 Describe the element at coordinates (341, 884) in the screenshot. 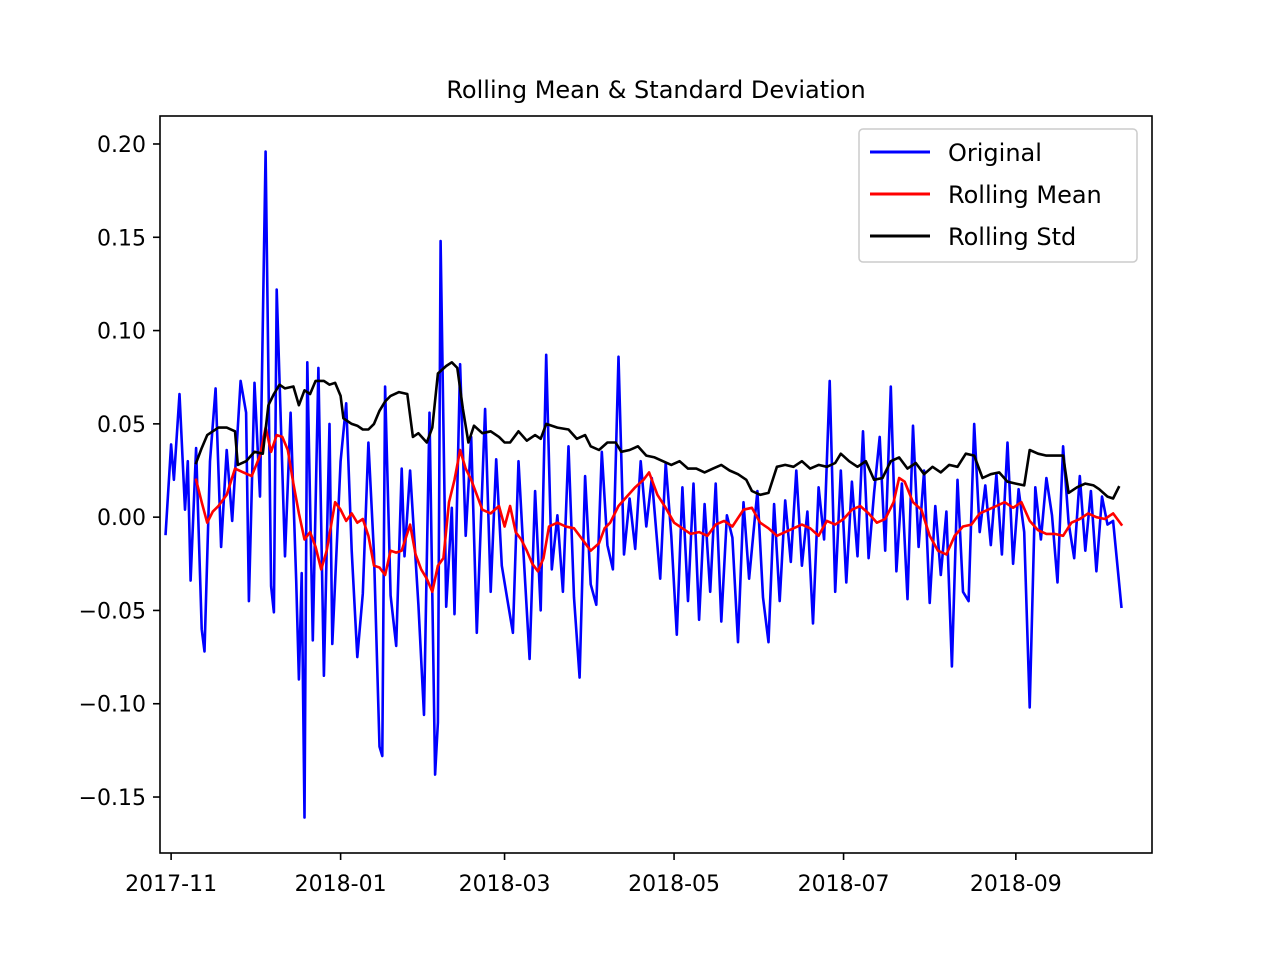

I see `x-tick-label: 2018-01` at that location.